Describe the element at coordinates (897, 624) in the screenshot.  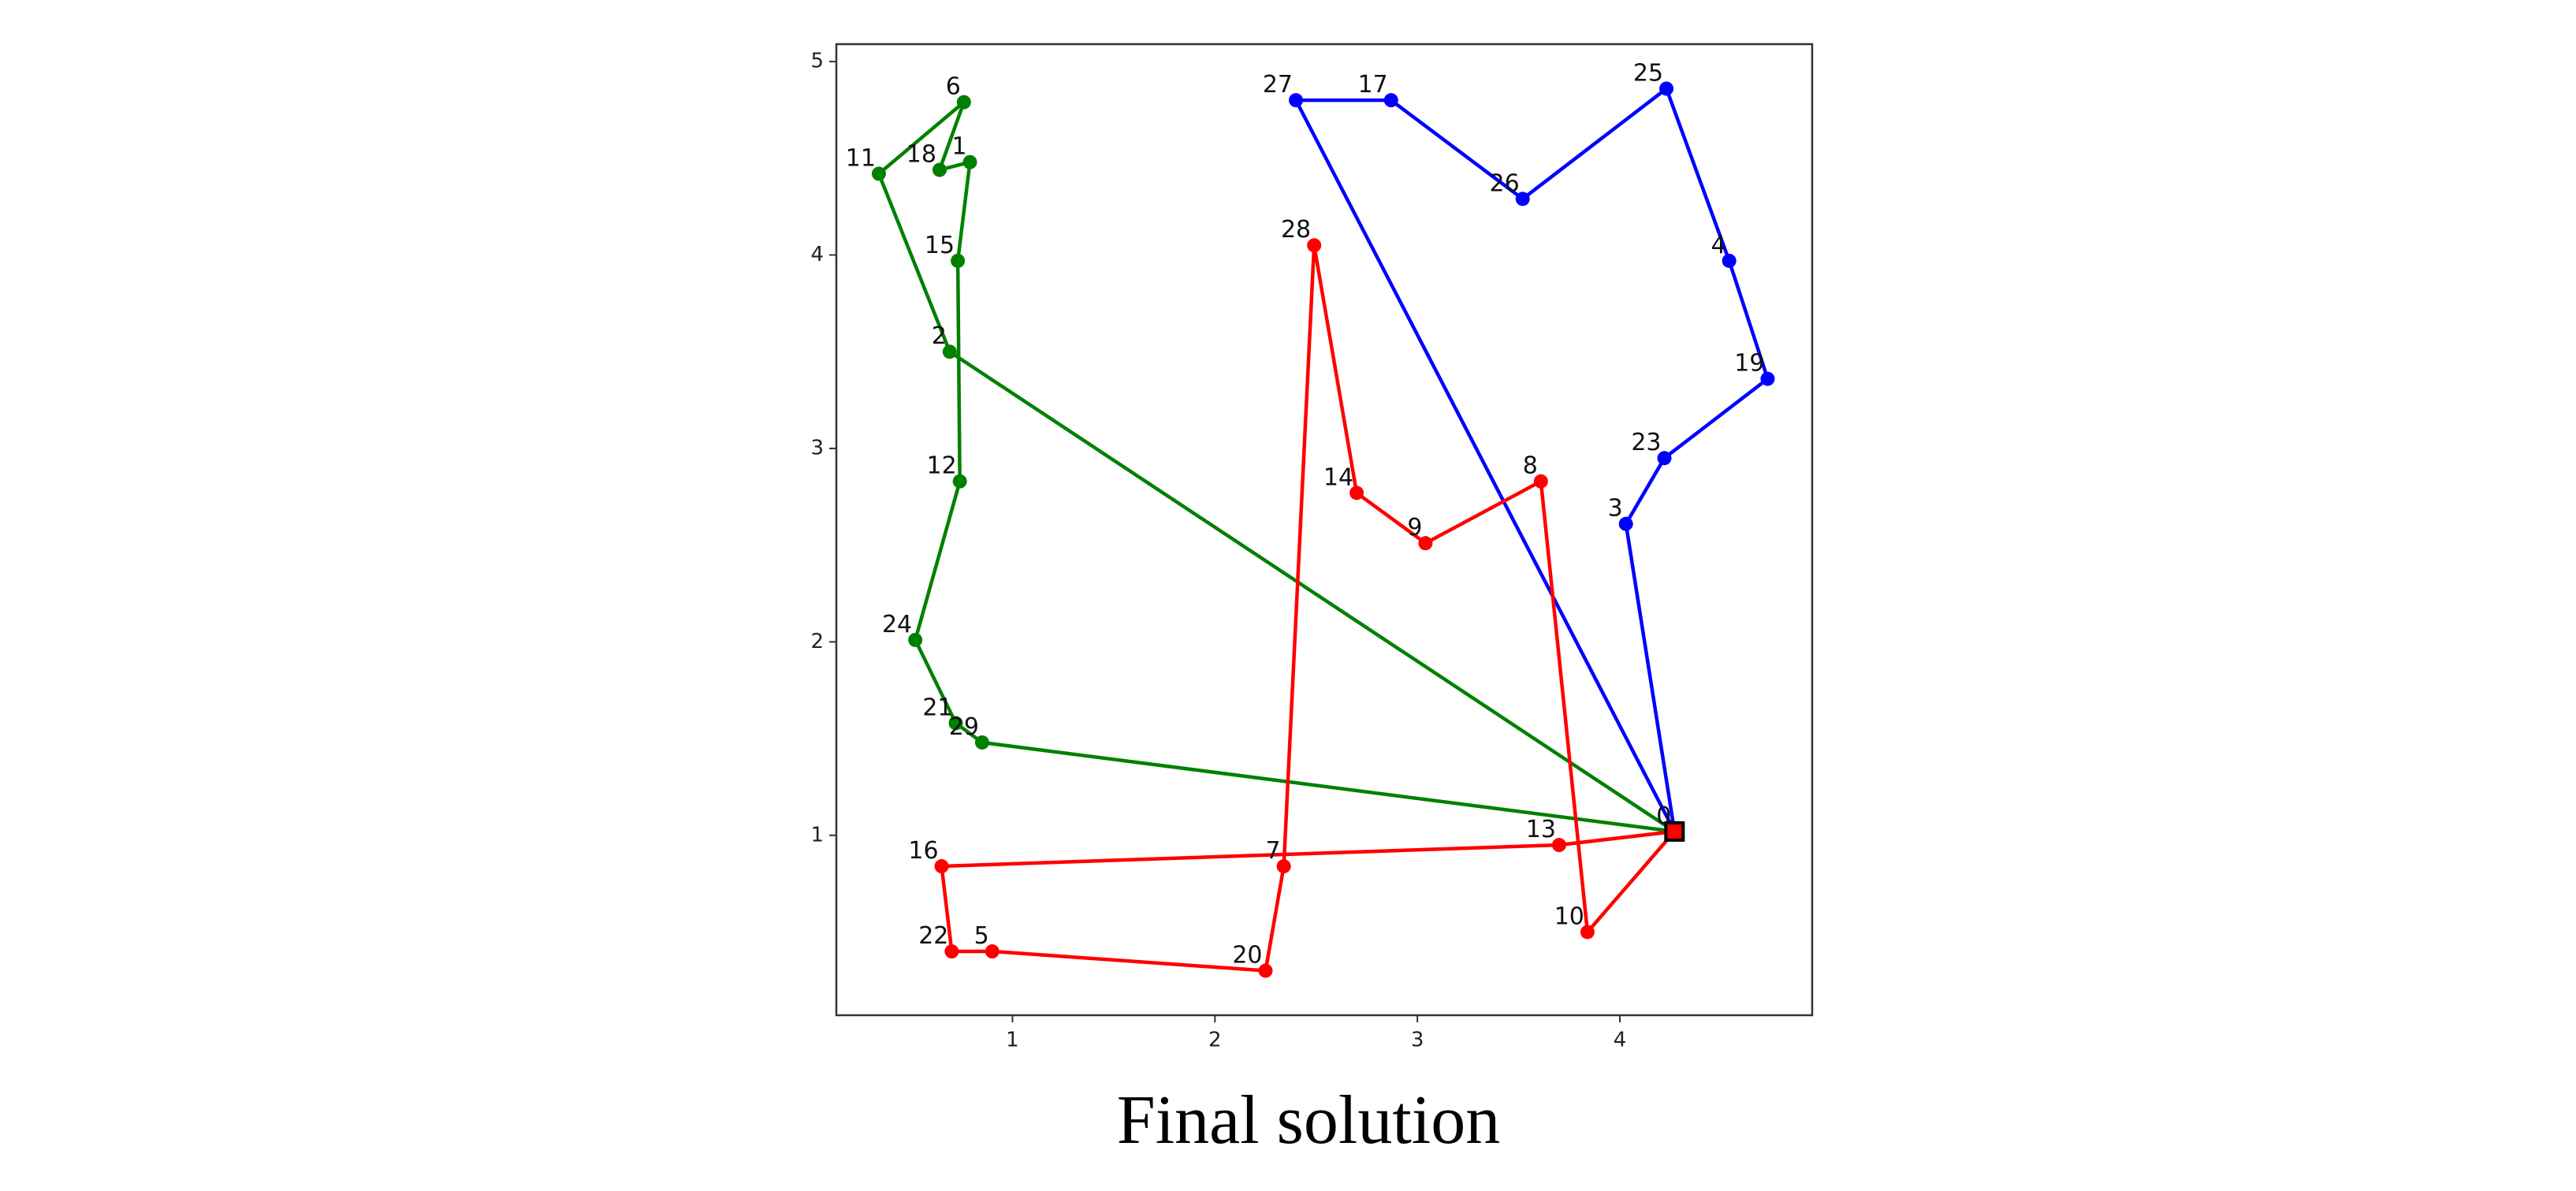
I see `node-label: 24` at that location.